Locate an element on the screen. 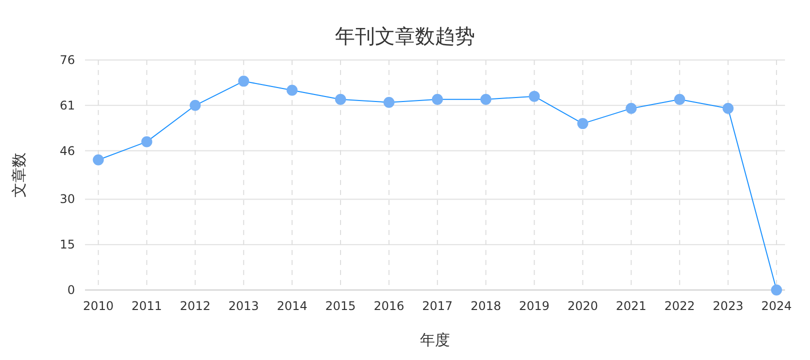  y-tick-label: 30 is located at coordinates (67, 199).